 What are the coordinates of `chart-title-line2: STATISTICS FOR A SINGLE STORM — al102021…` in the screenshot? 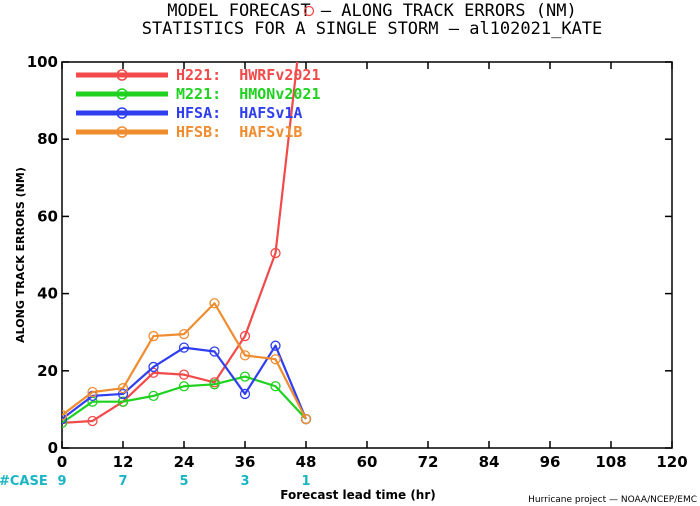 It's located at (372, 29).